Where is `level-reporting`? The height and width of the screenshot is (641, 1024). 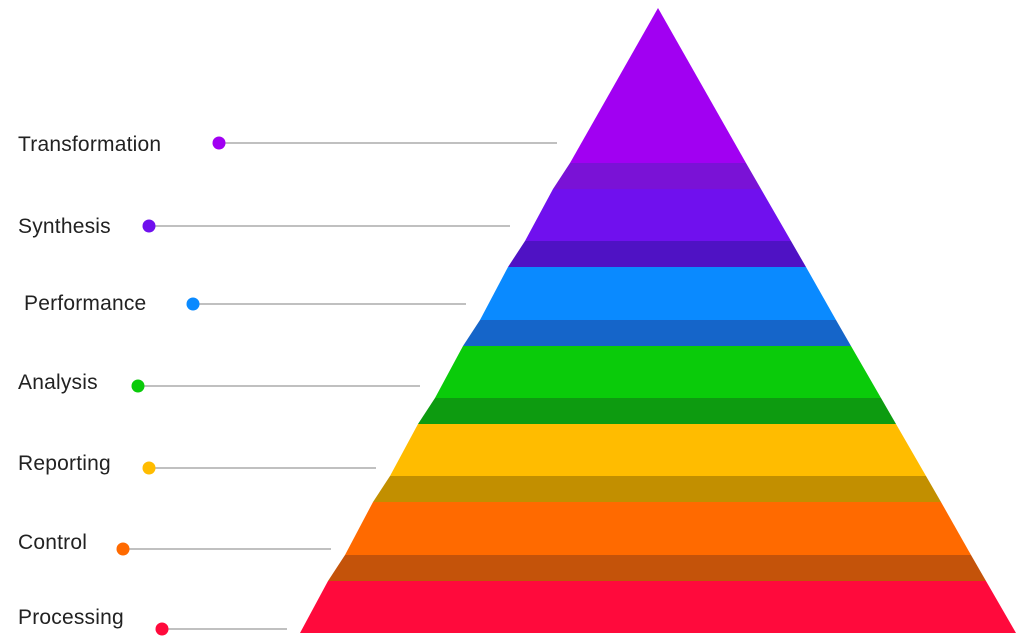
level-reporting is located at coordinates (658, 450).